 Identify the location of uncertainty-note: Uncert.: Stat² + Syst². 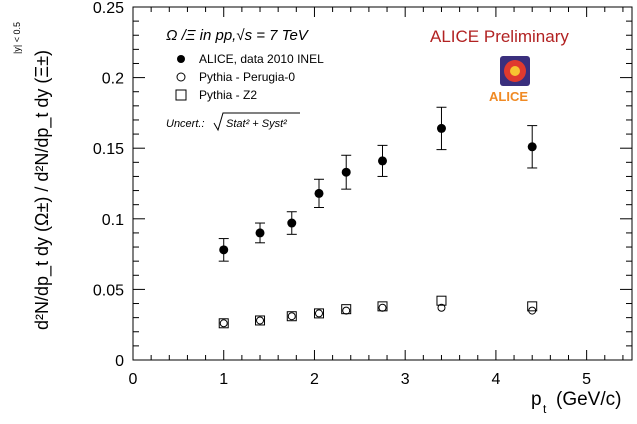
(233, 122).